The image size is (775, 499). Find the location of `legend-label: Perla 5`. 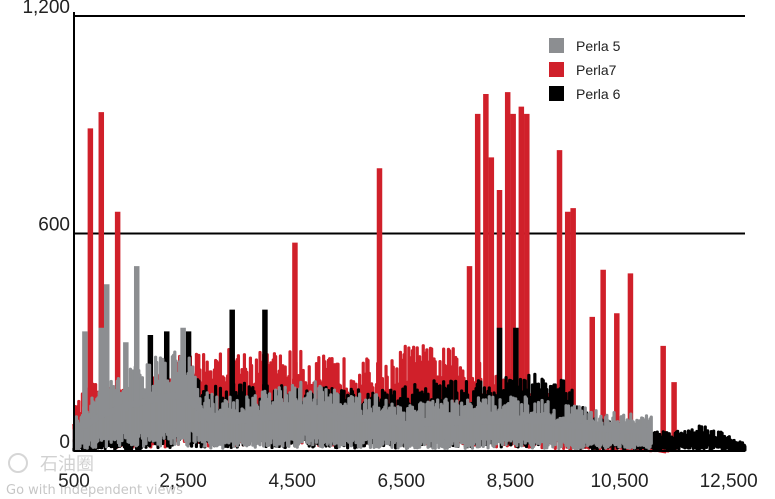

legend-label: Perla 5 is located at coordinates (598, 46).